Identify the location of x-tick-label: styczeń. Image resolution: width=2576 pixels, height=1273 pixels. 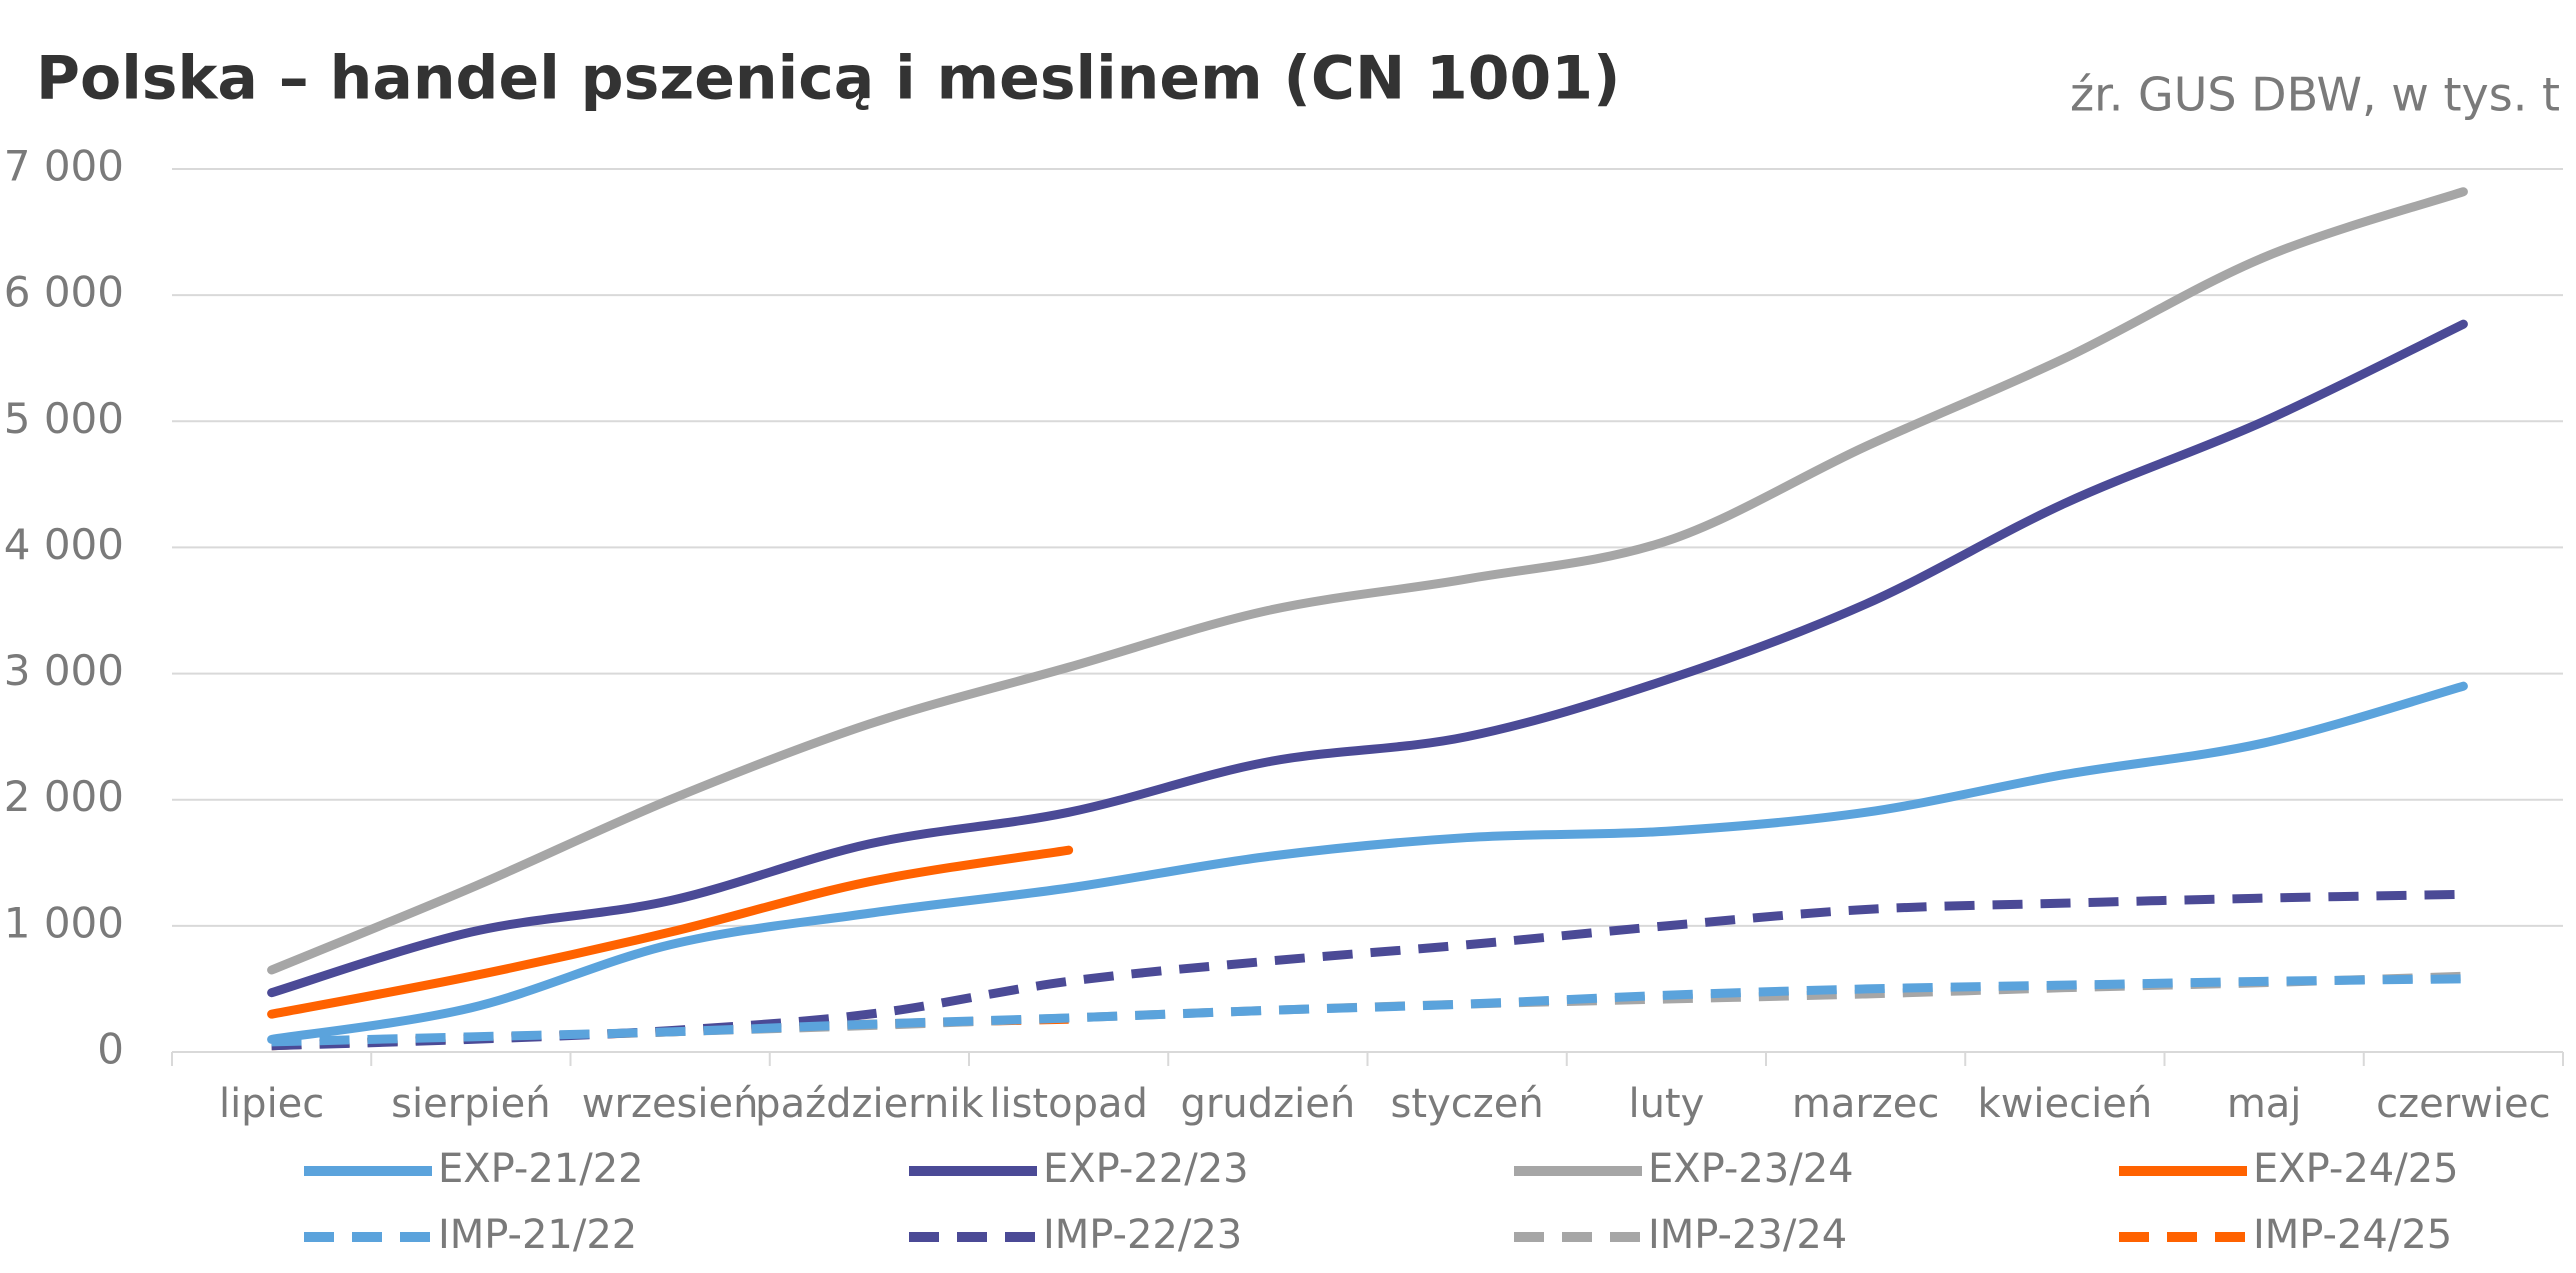
(1467, 1104).